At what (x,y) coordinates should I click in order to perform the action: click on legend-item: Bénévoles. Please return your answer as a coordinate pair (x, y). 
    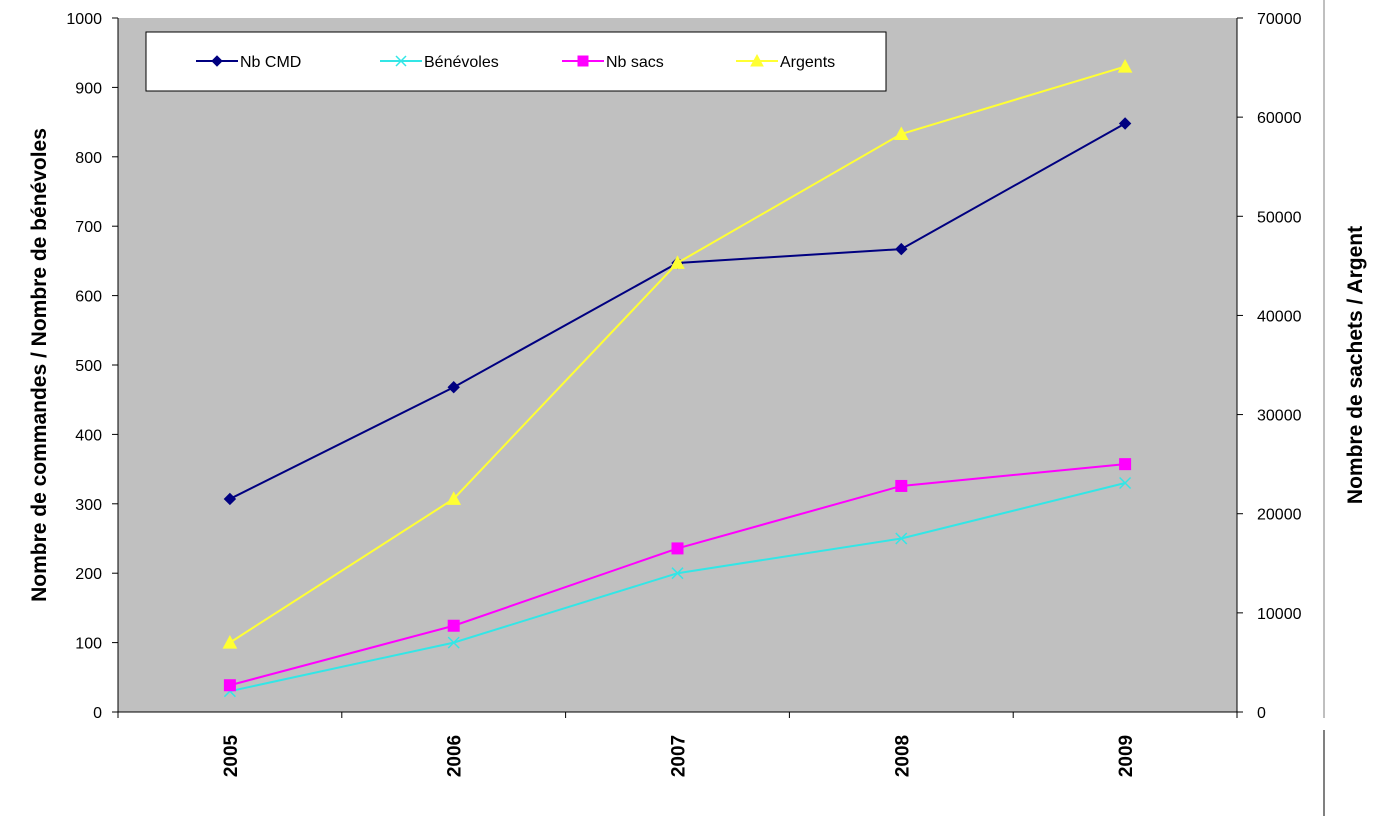
    Looking at the image, I should click on (439, 62).